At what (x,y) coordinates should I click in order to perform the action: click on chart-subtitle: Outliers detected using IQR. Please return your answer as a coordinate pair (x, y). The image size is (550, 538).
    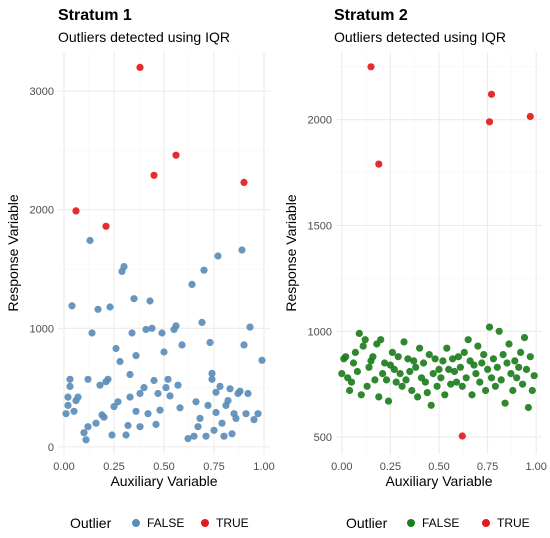
    Looking at the image, I should click on (420, 37).